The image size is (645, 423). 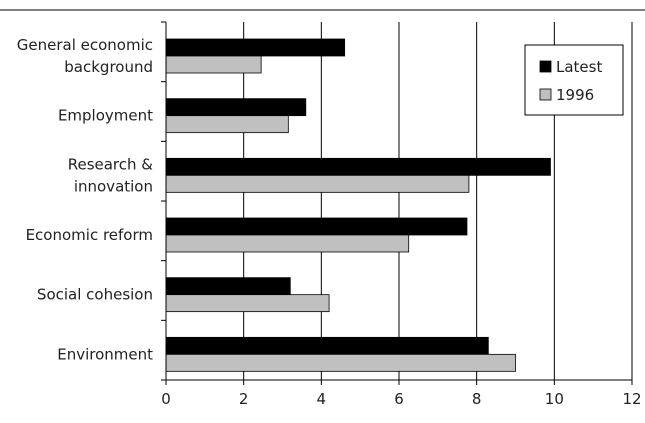 What do you see at coordinates (95, 295) in the screenshot?
I see `category-label: Social cohesion` at bounding box center [95, 295].